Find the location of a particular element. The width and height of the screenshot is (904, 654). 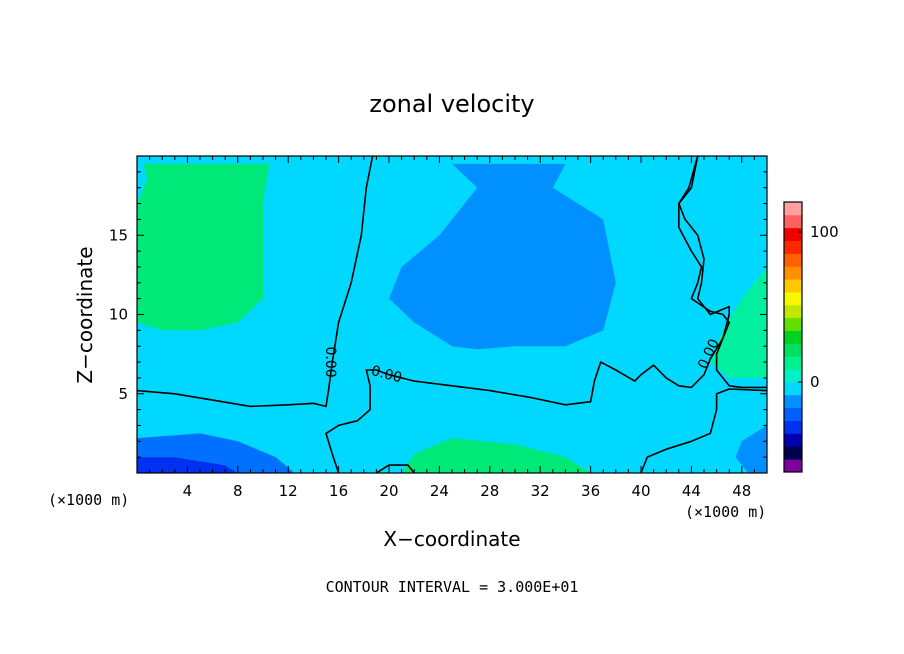

zero-contour-right-bottom is located at coordinates (704, 431).